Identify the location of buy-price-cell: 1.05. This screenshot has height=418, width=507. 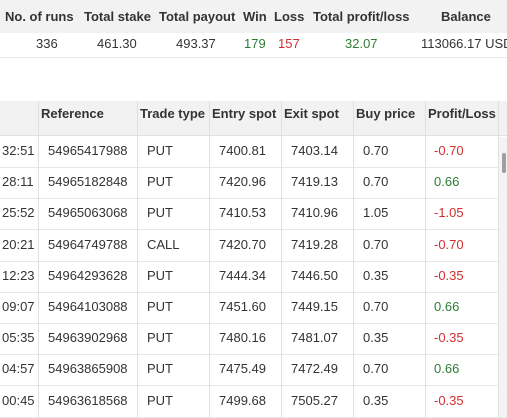
(376, 213).